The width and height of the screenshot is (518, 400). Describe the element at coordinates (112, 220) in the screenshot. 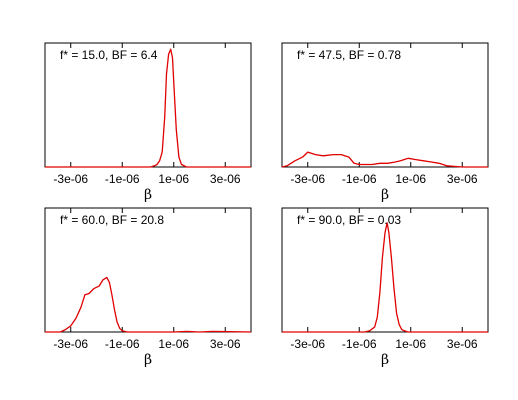

I see `panel-annotation: f* = 60.0, BF = 20.8` at that location.